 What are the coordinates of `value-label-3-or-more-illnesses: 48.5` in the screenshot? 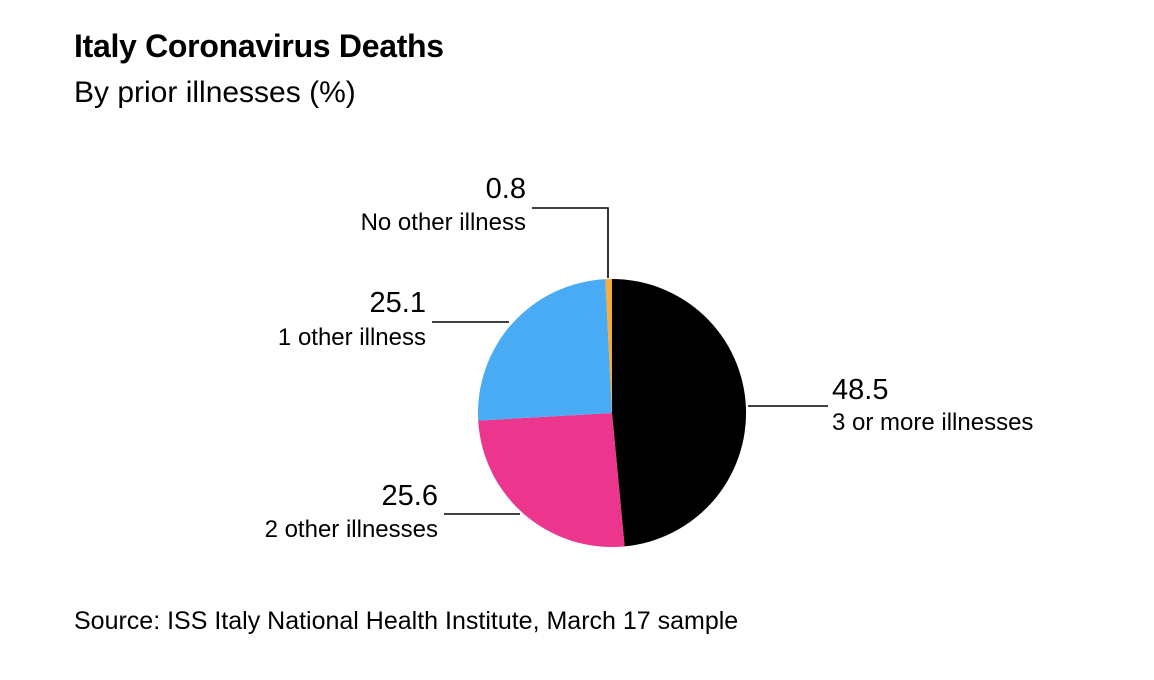 It's located at (860, 390).